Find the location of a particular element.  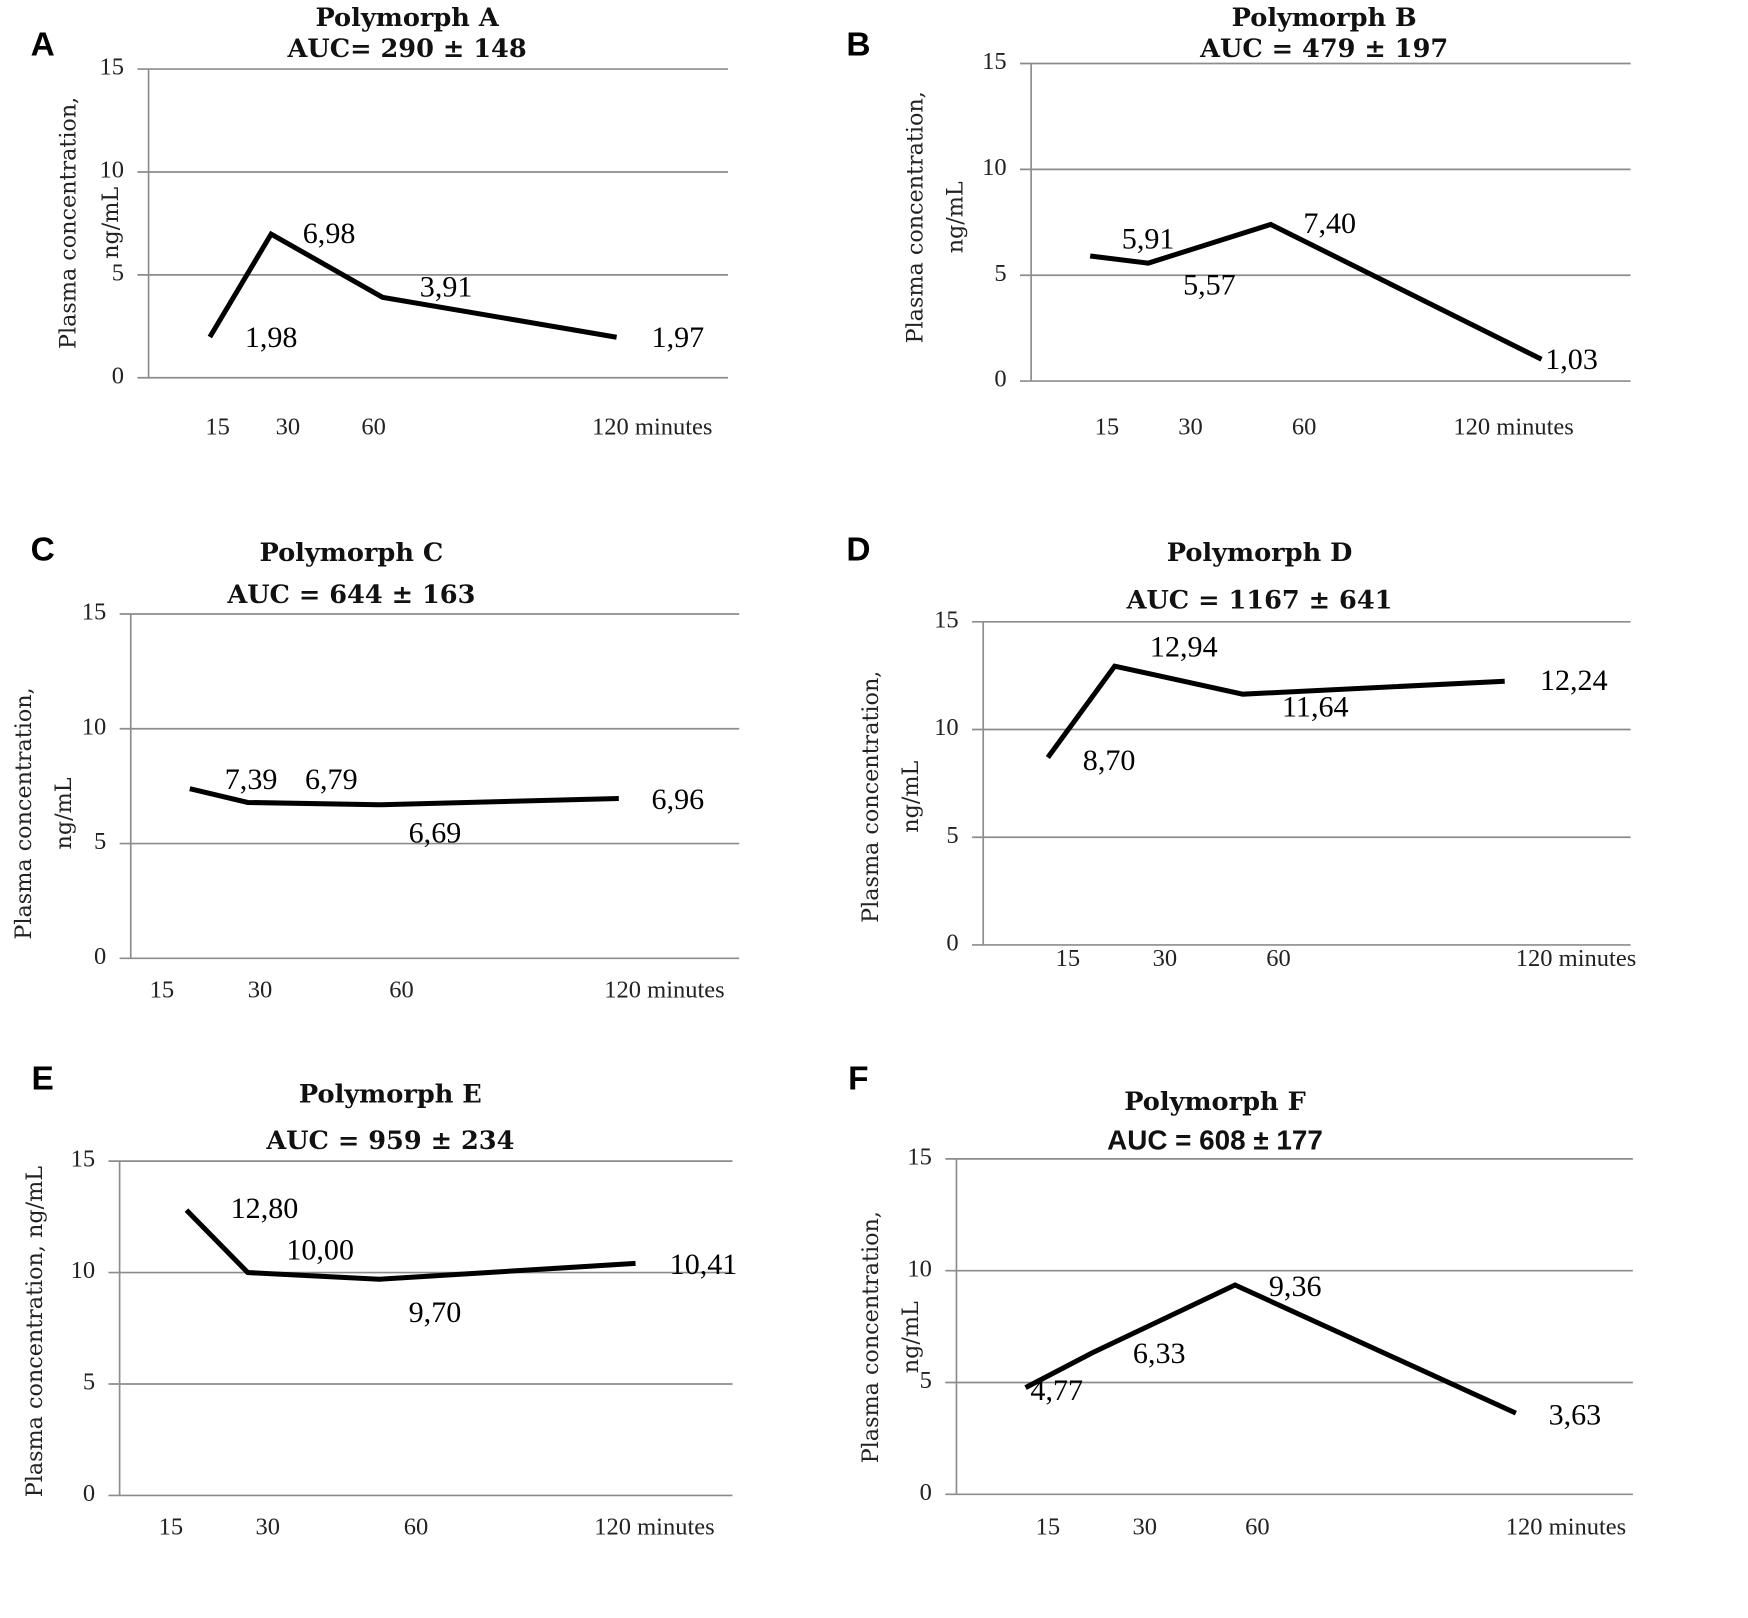

panel-letter: A is located at coordinates (43, 45).